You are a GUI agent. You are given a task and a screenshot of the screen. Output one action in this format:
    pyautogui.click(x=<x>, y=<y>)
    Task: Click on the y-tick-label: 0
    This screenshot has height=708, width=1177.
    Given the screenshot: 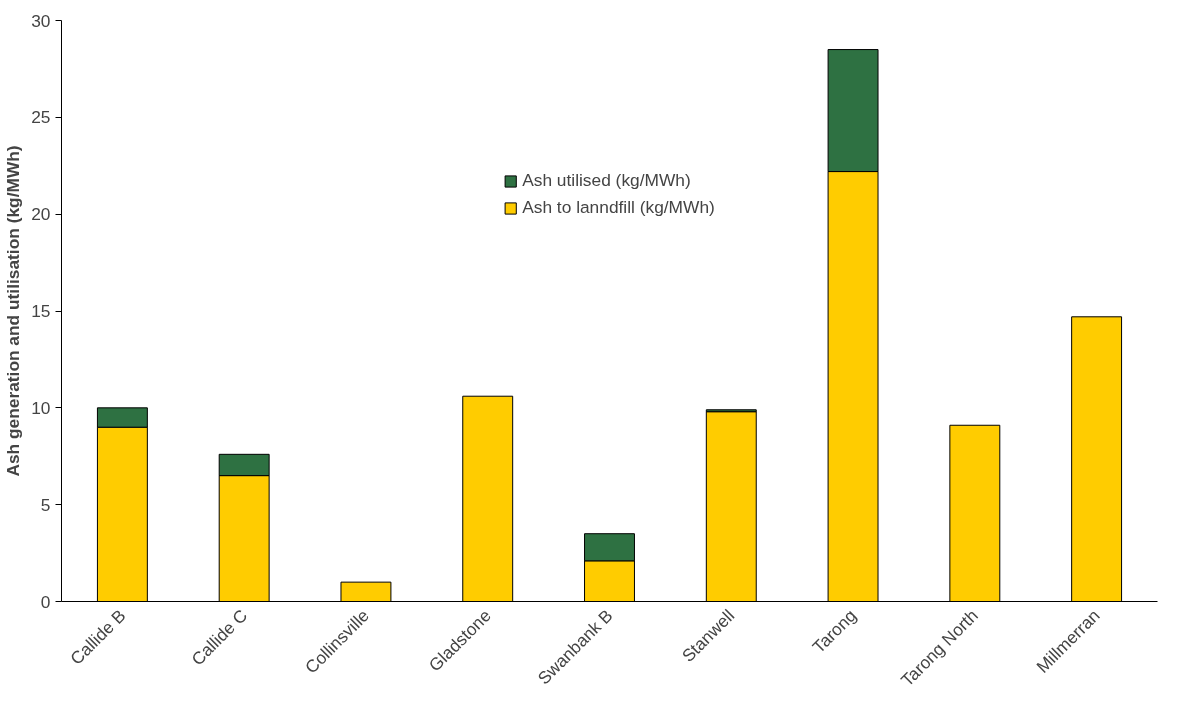 What is the action you would take?
    pyautogui.click(x=45, y=601)
    